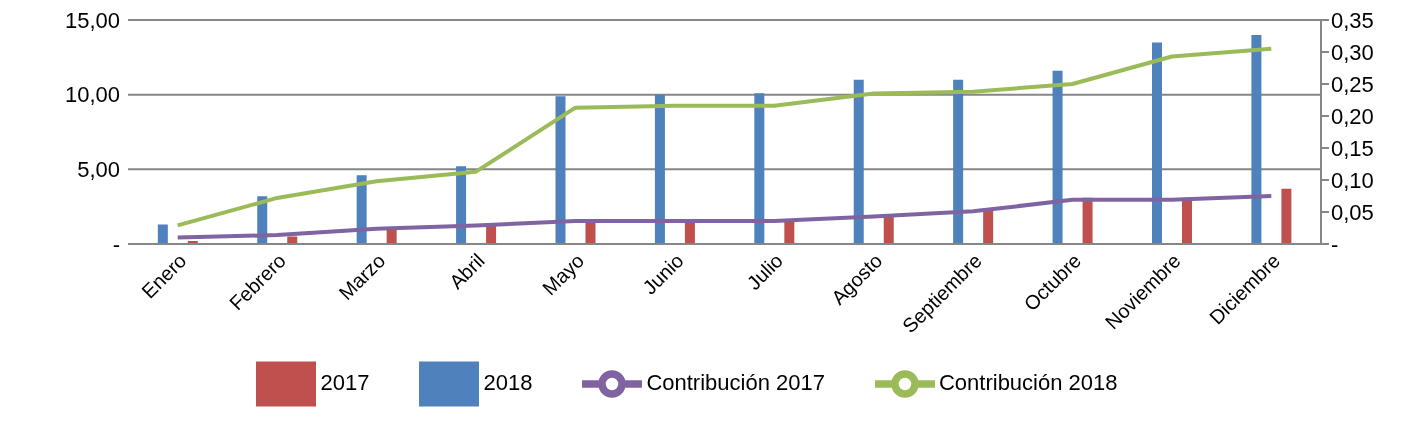 The width and height of the screenshot is (1424, 427). Describe the element at coordinates (345, 382) in the screenshot. I see `legend-label: 2017` at that location.